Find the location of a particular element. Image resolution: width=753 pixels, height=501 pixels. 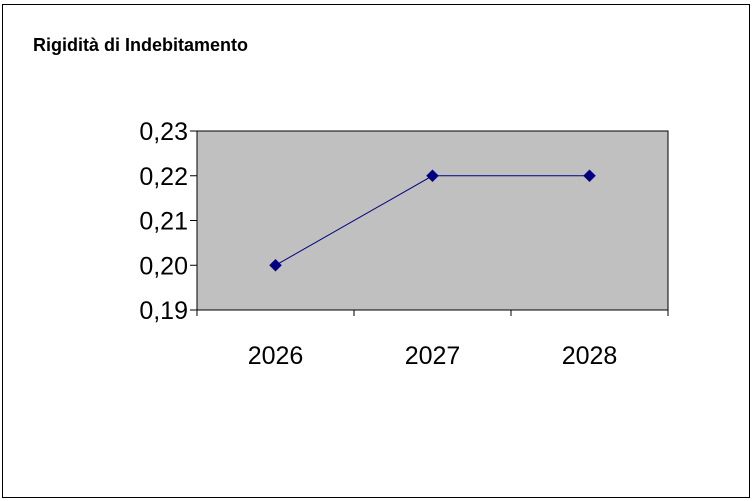

x-tick-label: 2028 is located at coordinates (590, 356).